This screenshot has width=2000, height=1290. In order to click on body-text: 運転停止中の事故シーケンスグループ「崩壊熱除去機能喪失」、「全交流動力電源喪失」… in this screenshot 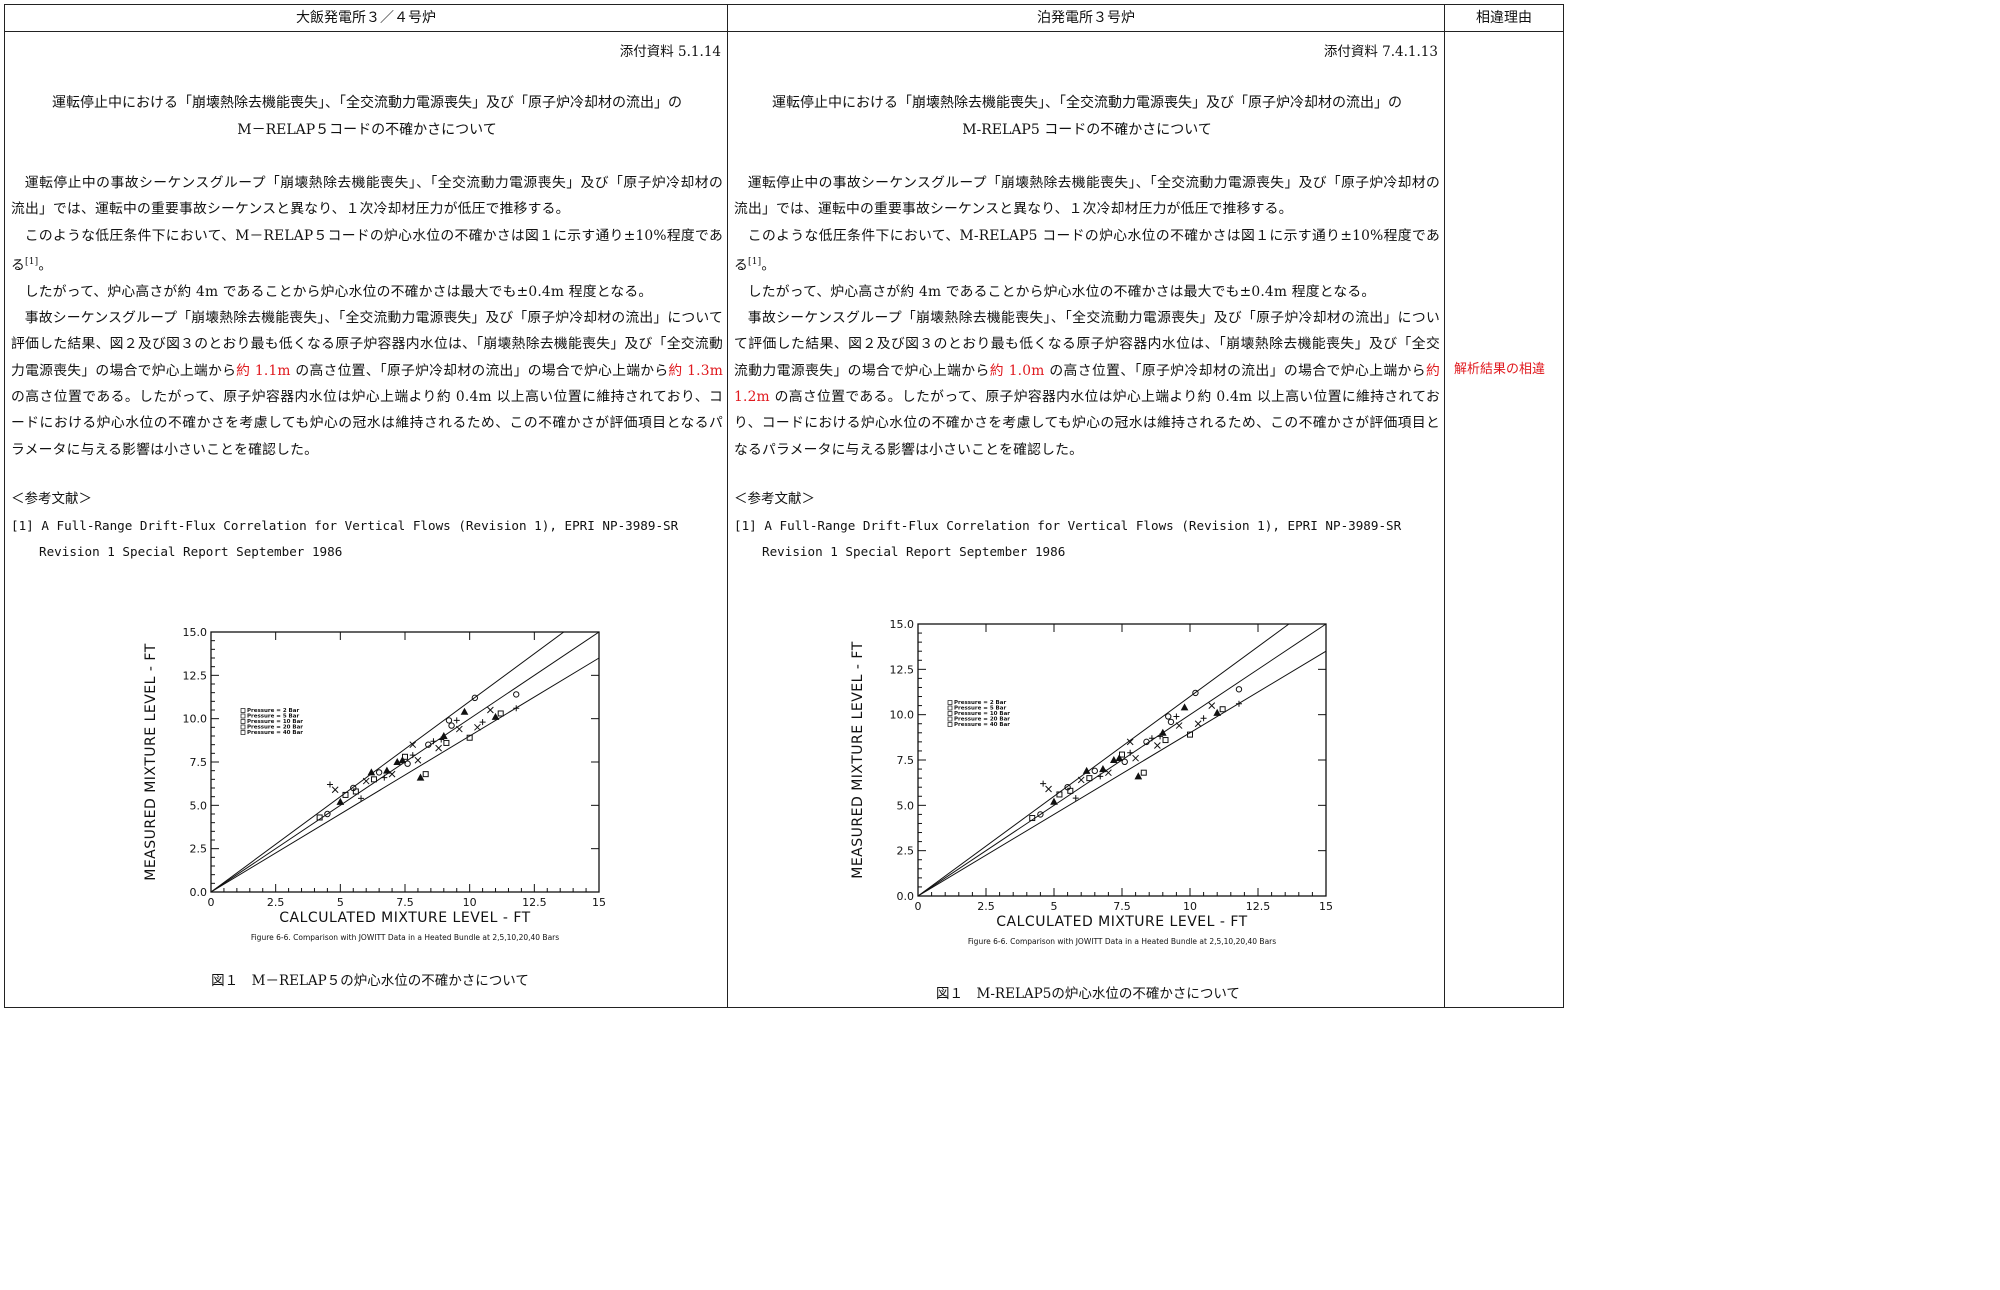, I will do `click(1087, 316)`.